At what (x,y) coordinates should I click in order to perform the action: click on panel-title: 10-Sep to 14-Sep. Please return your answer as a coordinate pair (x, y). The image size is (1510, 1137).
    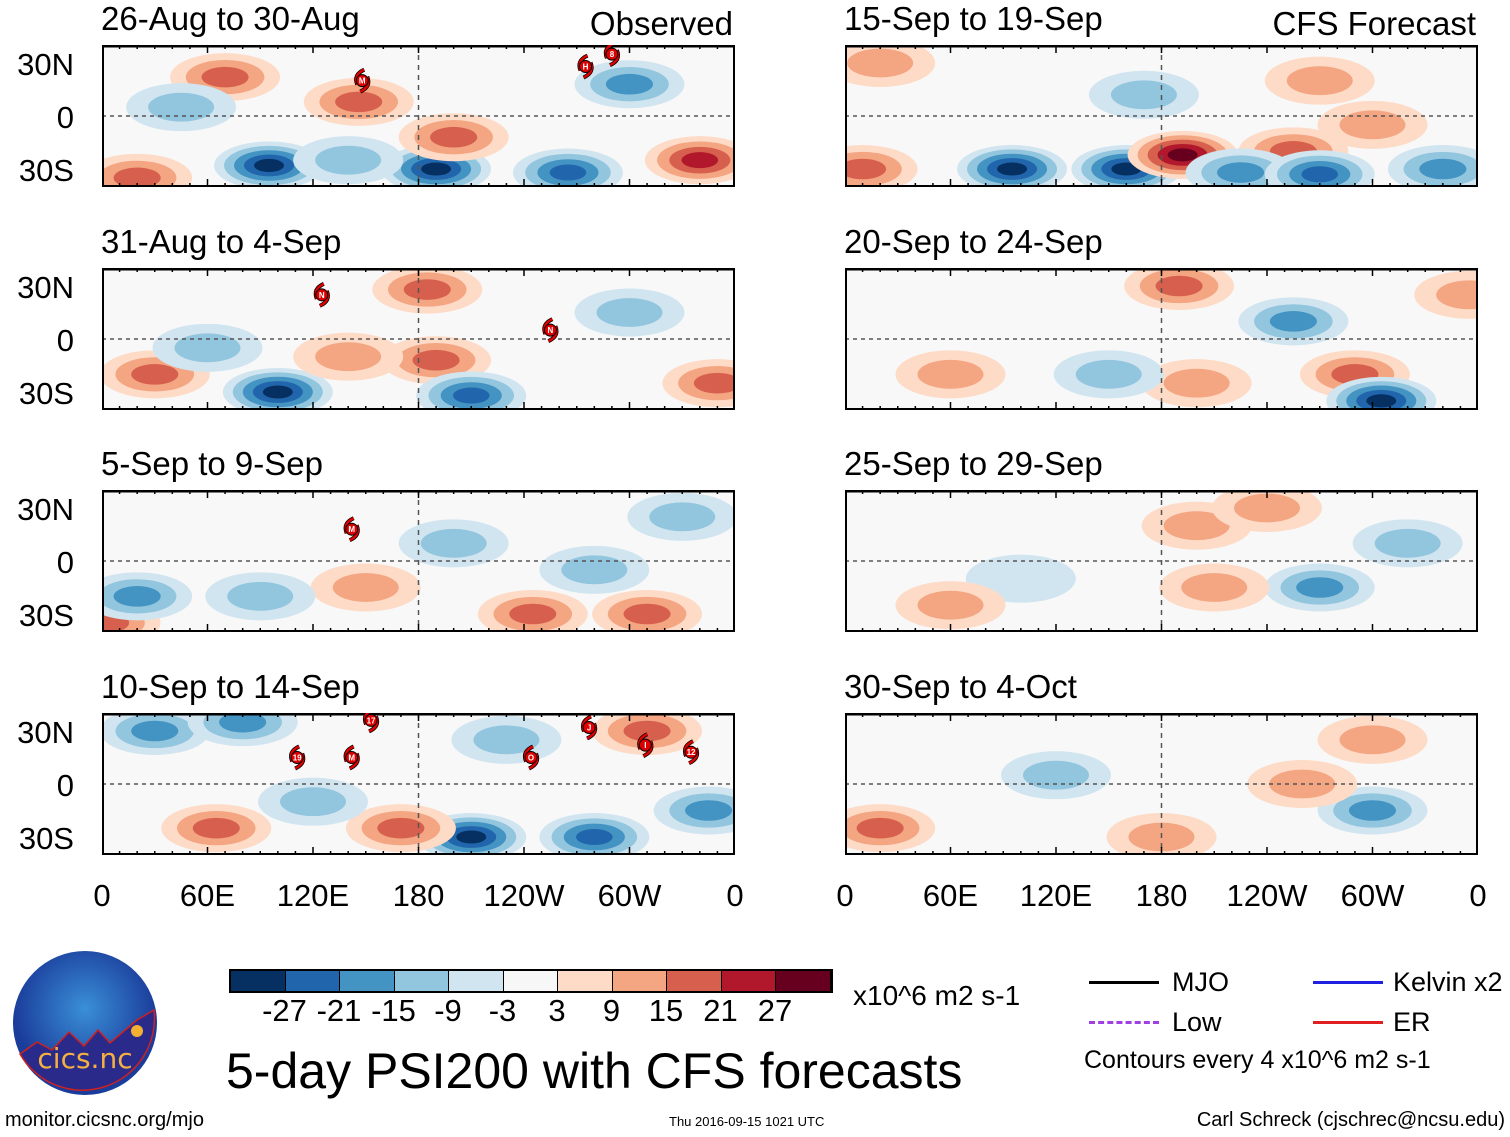
    Looking at the image, I should click on (230, 686).